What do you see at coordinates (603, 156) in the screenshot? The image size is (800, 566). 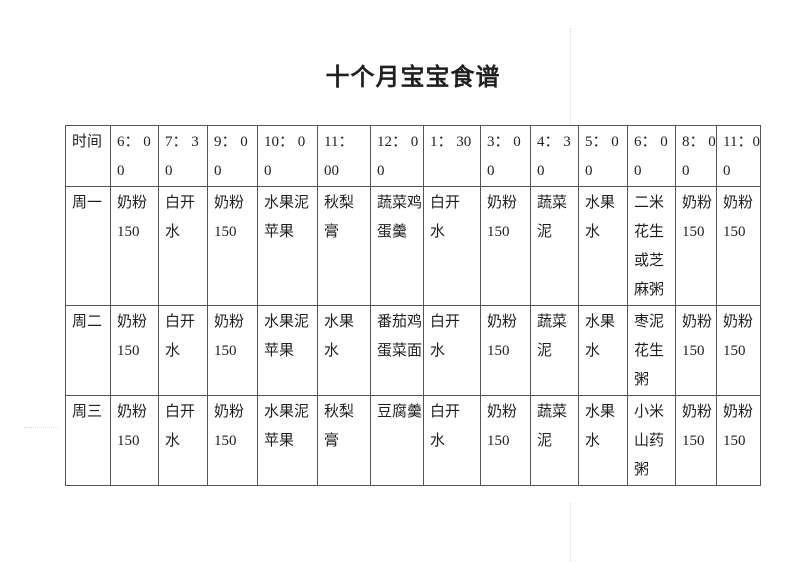 I see `time-header-cell: 5： 0 0` at bounding box center [603, 156].